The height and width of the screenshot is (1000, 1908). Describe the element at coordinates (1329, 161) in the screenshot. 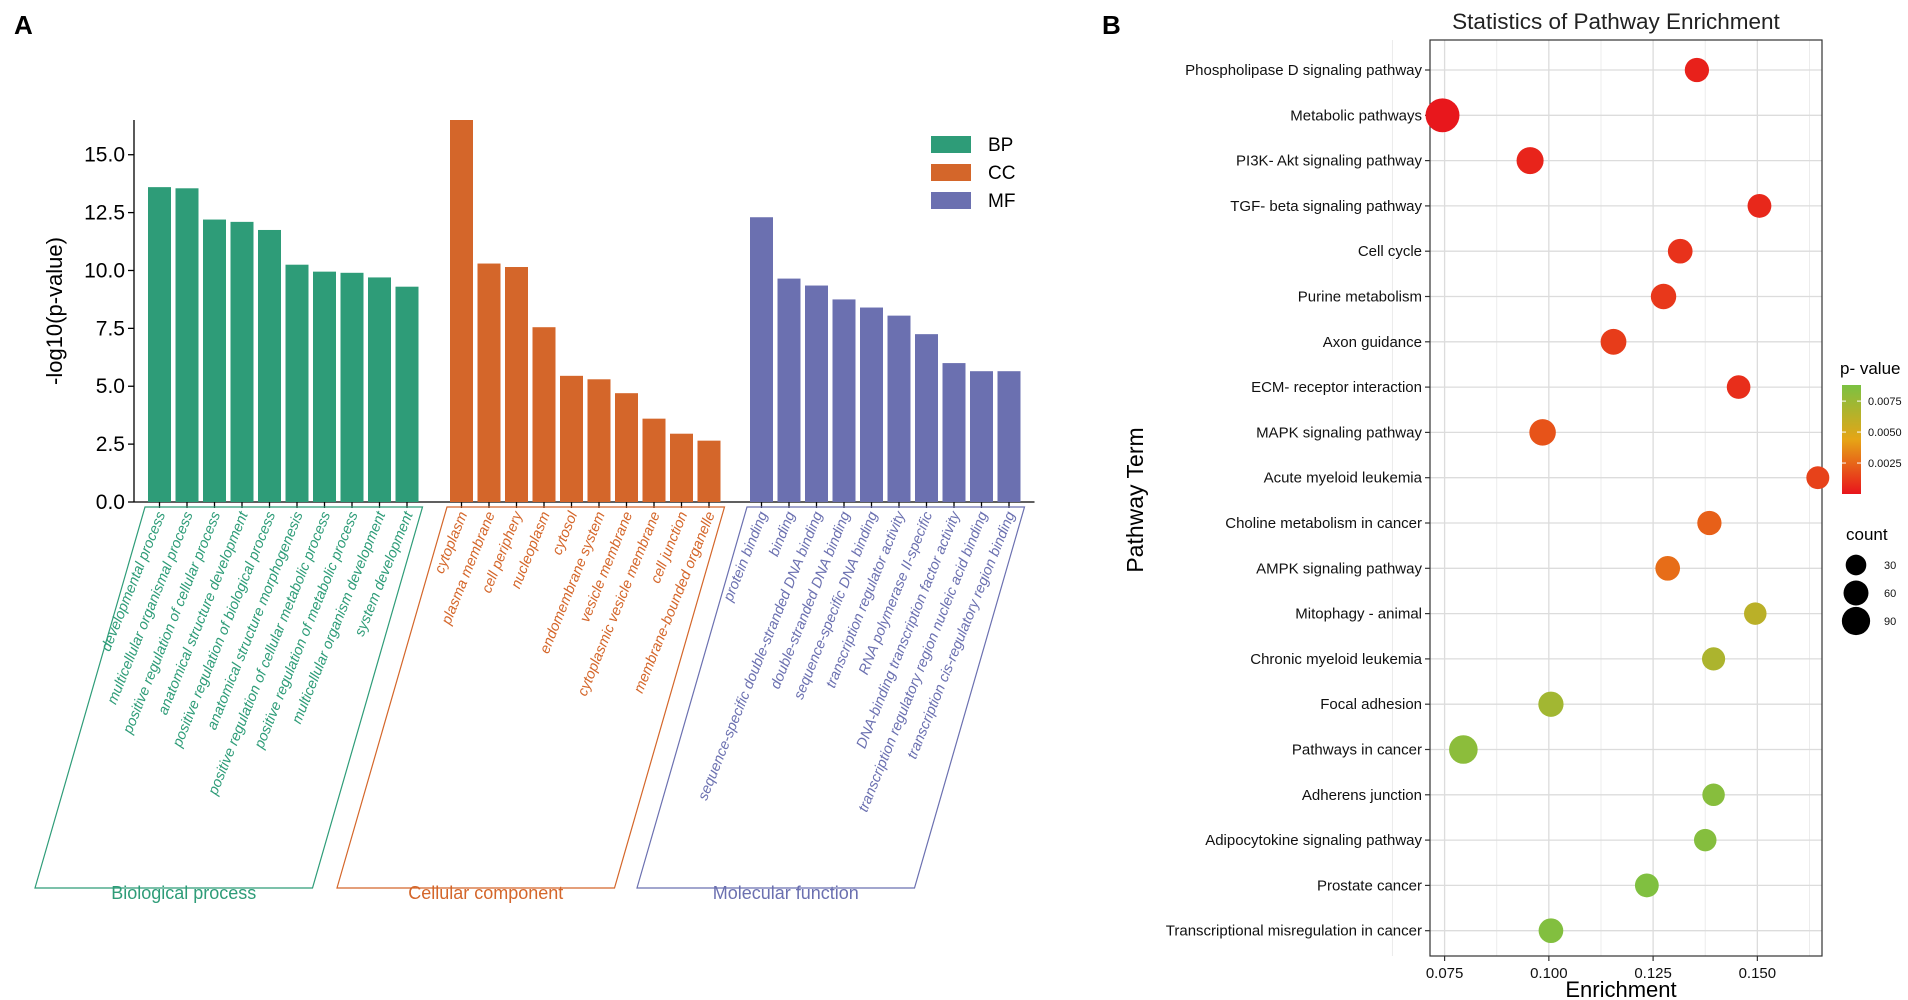

I see `y-tick-label: PI3K- Akt signaling pathway` at that location.